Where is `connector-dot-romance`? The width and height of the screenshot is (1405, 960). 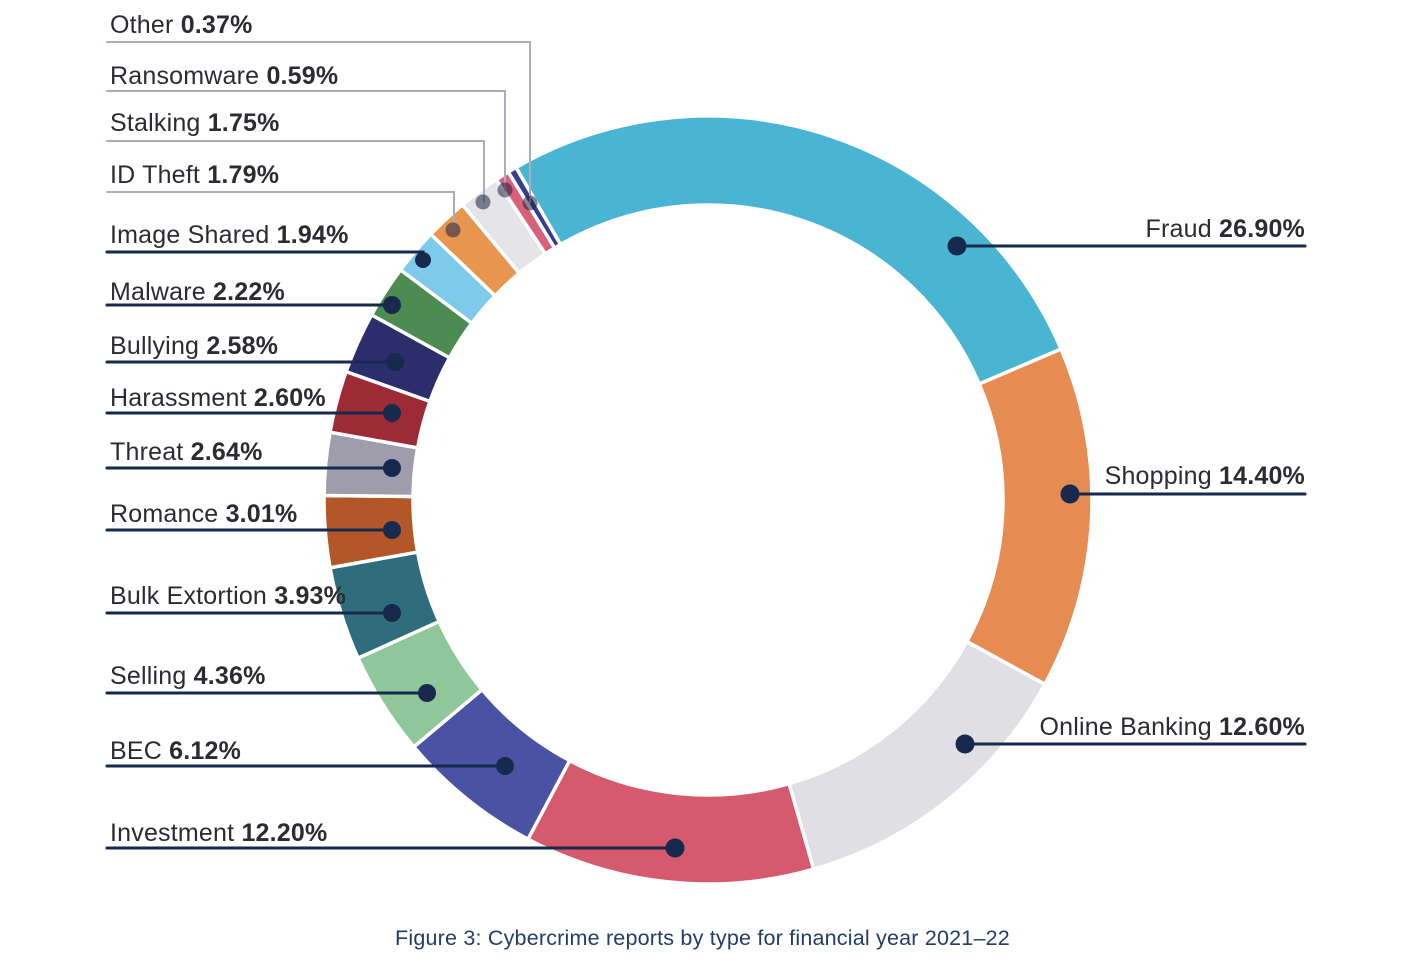
connector-dot-romance is located at coordinates (392, 530).